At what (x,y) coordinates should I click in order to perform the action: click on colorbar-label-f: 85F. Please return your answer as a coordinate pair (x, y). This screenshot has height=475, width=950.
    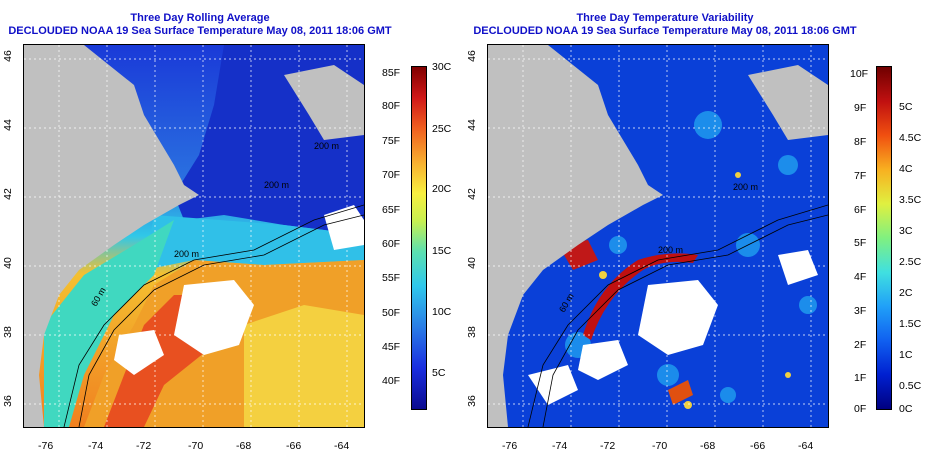
    Looking at the image, I should click on (391, 73).